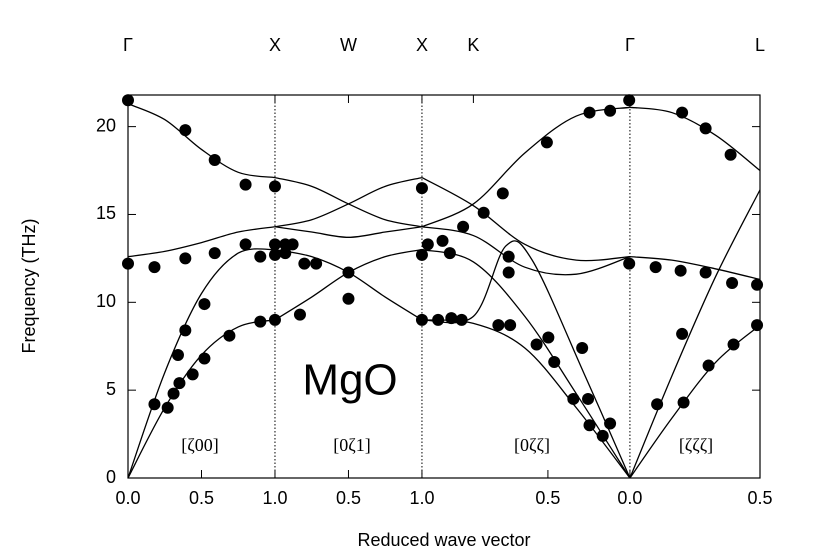  I want to click on y-tick-label: 20, so click(106, 125).